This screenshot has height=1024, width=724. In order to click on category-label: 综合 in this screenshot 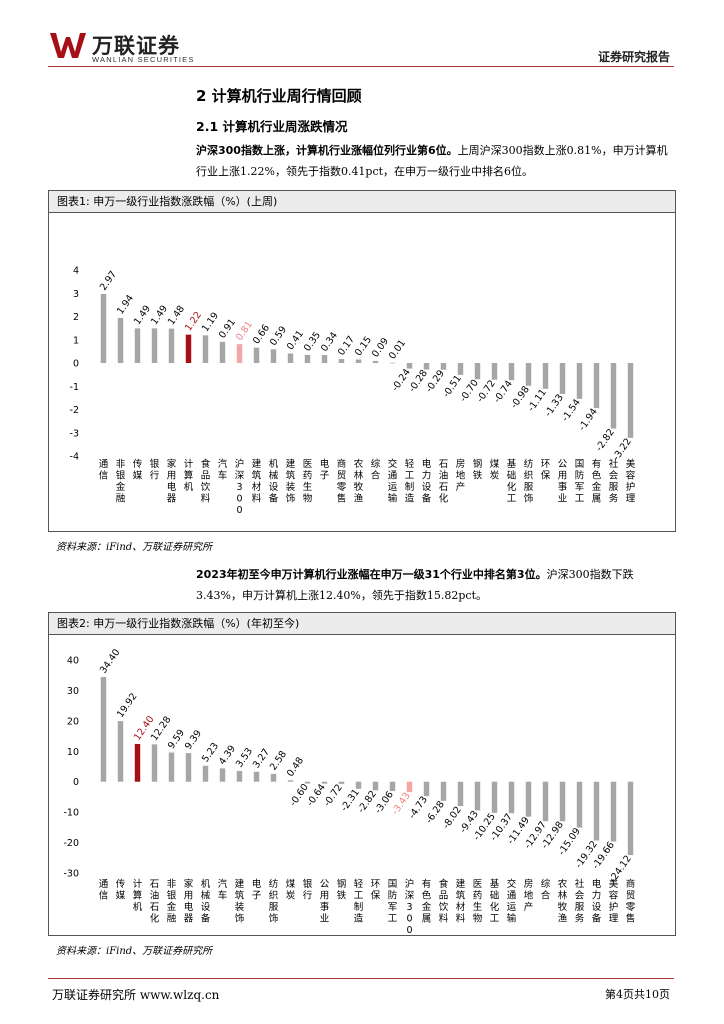, I will do `click(376, 470)`.